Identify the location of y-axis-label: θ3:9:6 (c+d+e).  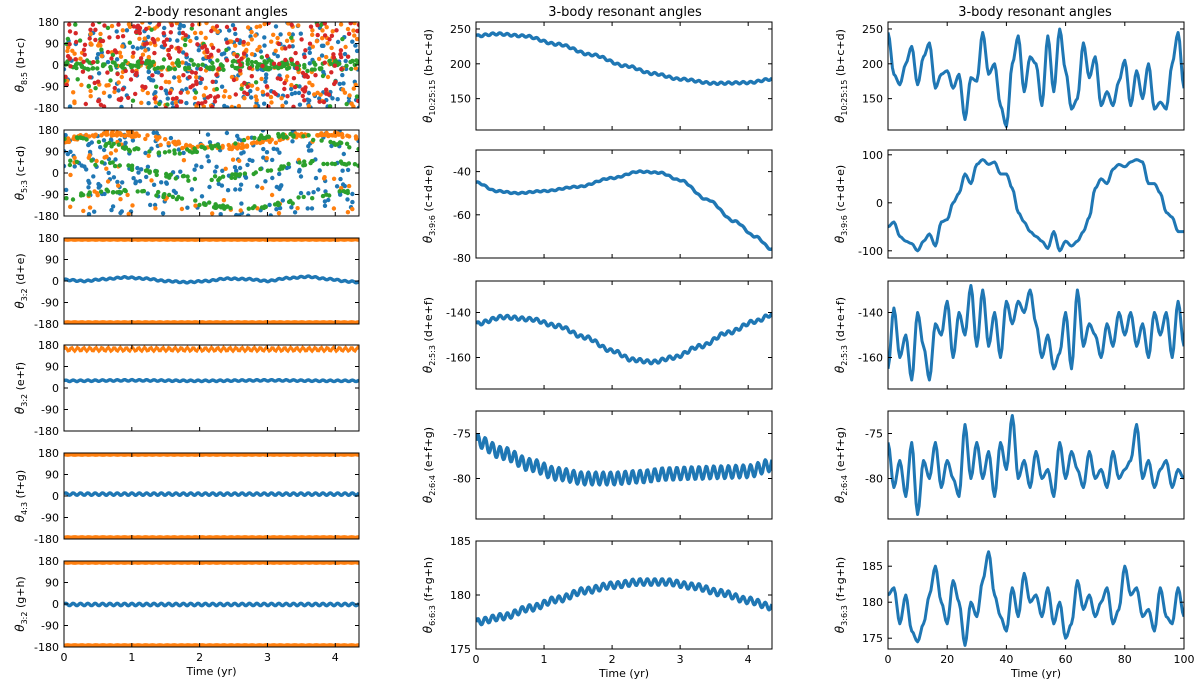
(429, 204).